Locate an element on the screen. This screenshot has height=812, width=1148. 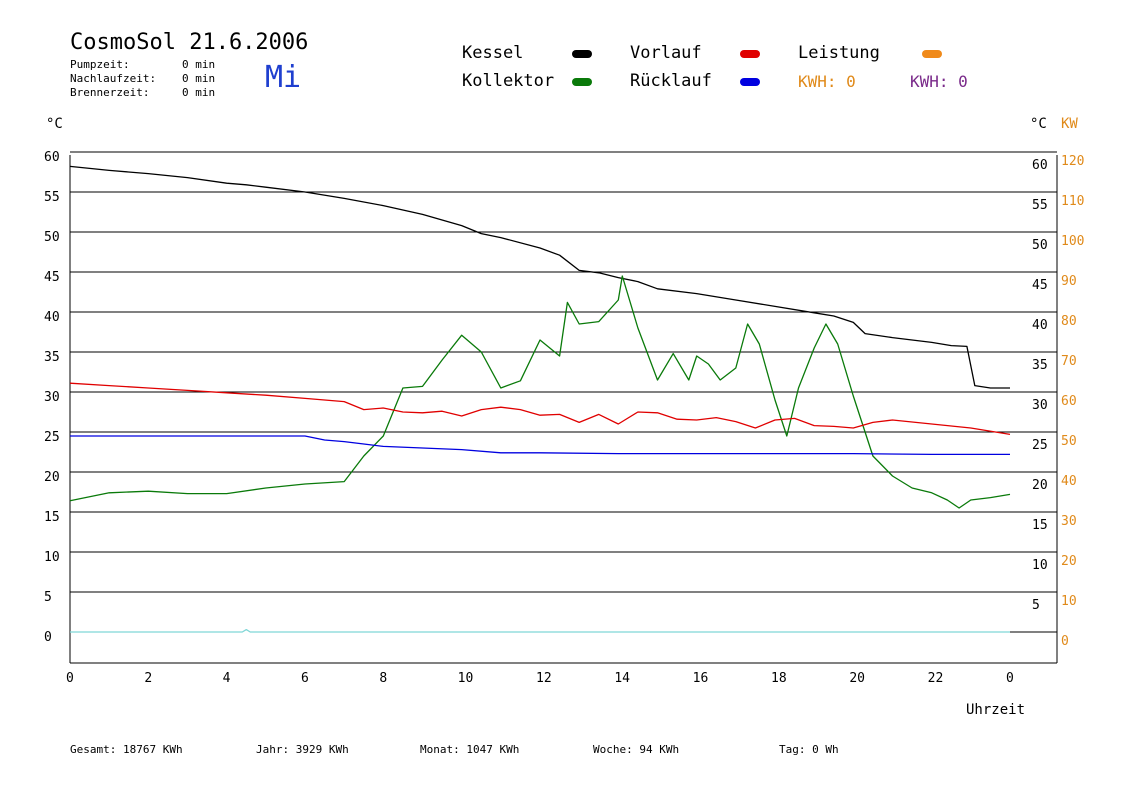
x-axis-label: Uhrzeit is located at coordinates (995, 710).